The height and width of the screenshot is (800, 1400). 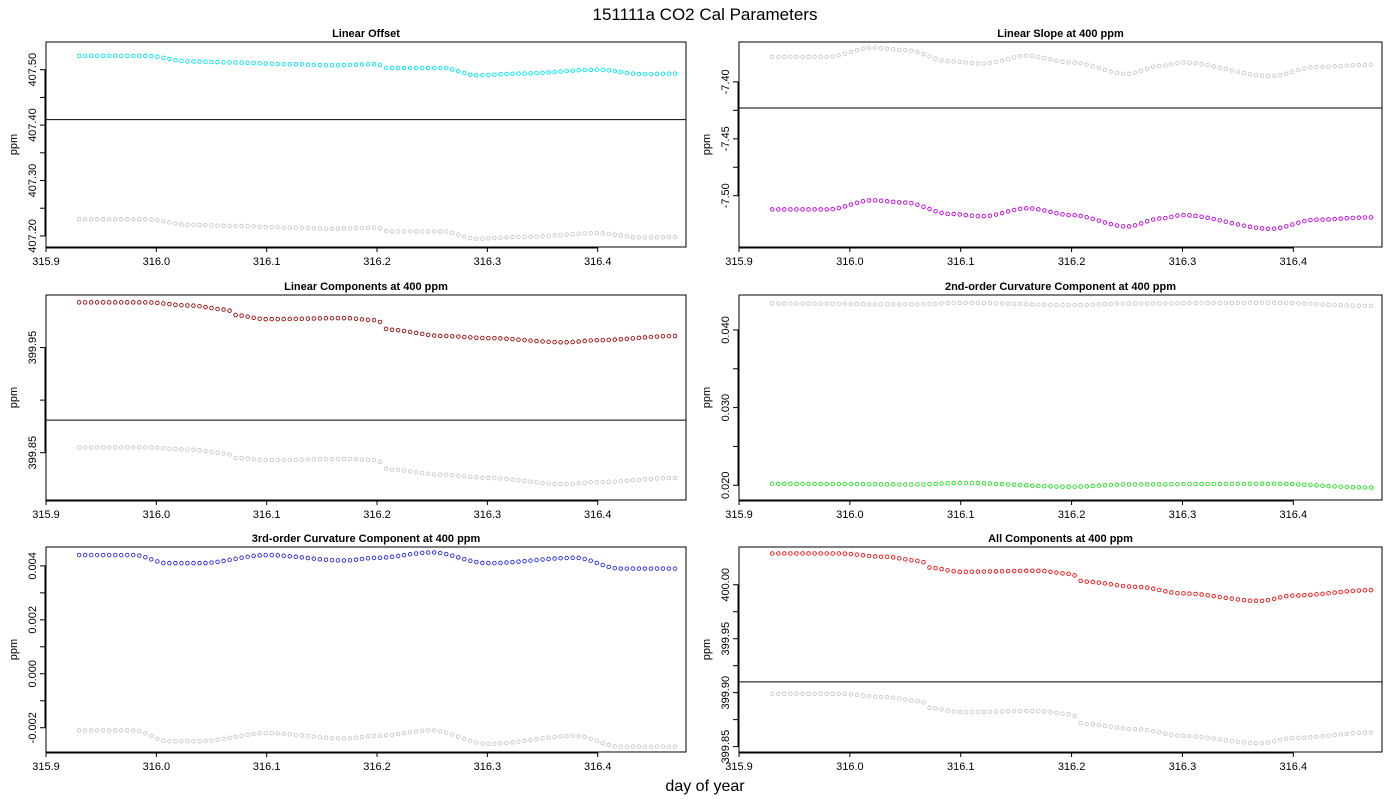 What do you see at coordinates (33, 181) in the screenshot?
I see `y-tick-label: 407.30` at bounding box center [33, 181].